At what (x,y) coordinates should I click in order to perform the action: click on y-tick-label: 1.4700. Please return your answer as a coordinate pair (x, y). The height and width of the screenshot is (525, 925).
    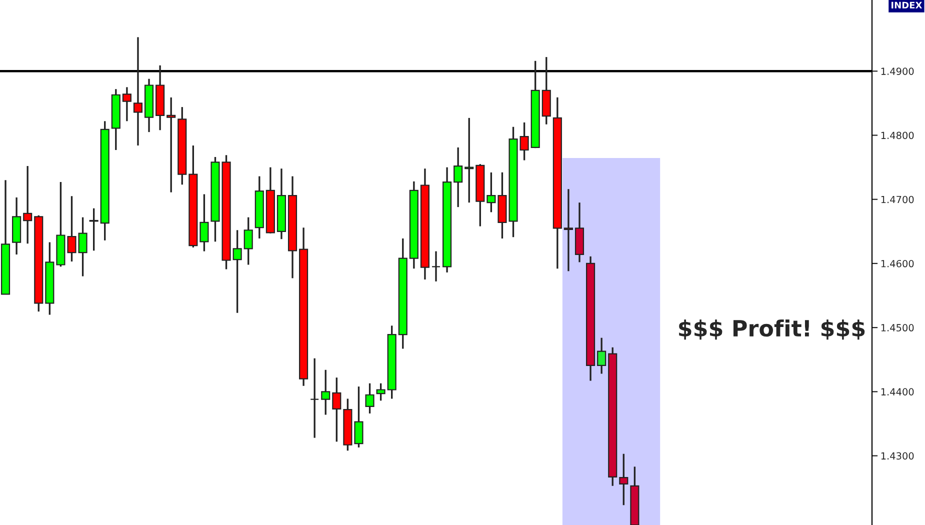
    Looking at the image, I should click on (897, 200).